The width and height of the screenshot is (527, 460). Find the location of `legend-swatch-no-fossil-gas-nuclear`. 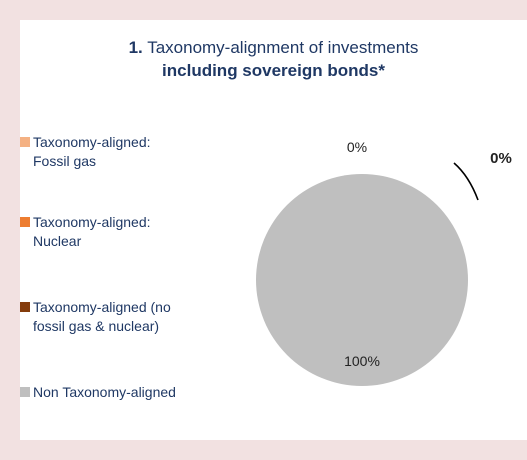

legend-swatch-no-fossil-gas-nuclear is located at coordinates (25, 307).